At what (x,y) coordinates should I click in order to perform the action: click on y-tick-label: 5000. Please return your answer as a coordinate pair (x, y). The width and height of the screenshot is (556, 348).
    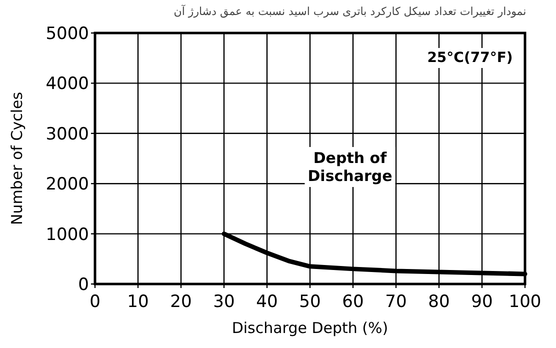
    Looking at the image, I should click on (67, 34).